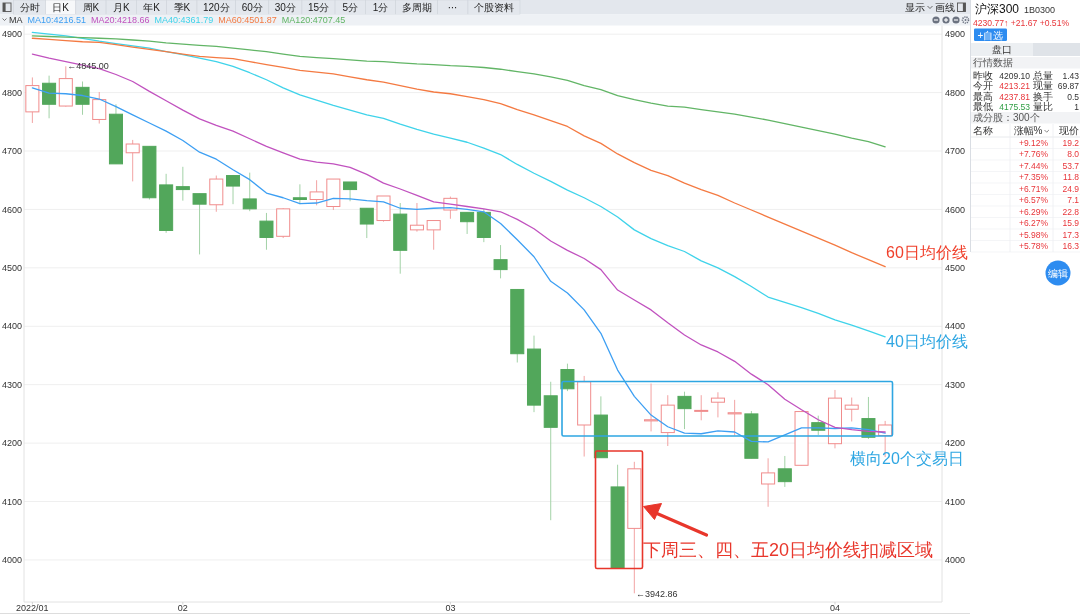 The height and width of the screenshot is (614, 1080). What do you see at coordinates (927, 341) in the screenshot?
I see `annotation: 40日均价线` at bounding box center [927, 341].